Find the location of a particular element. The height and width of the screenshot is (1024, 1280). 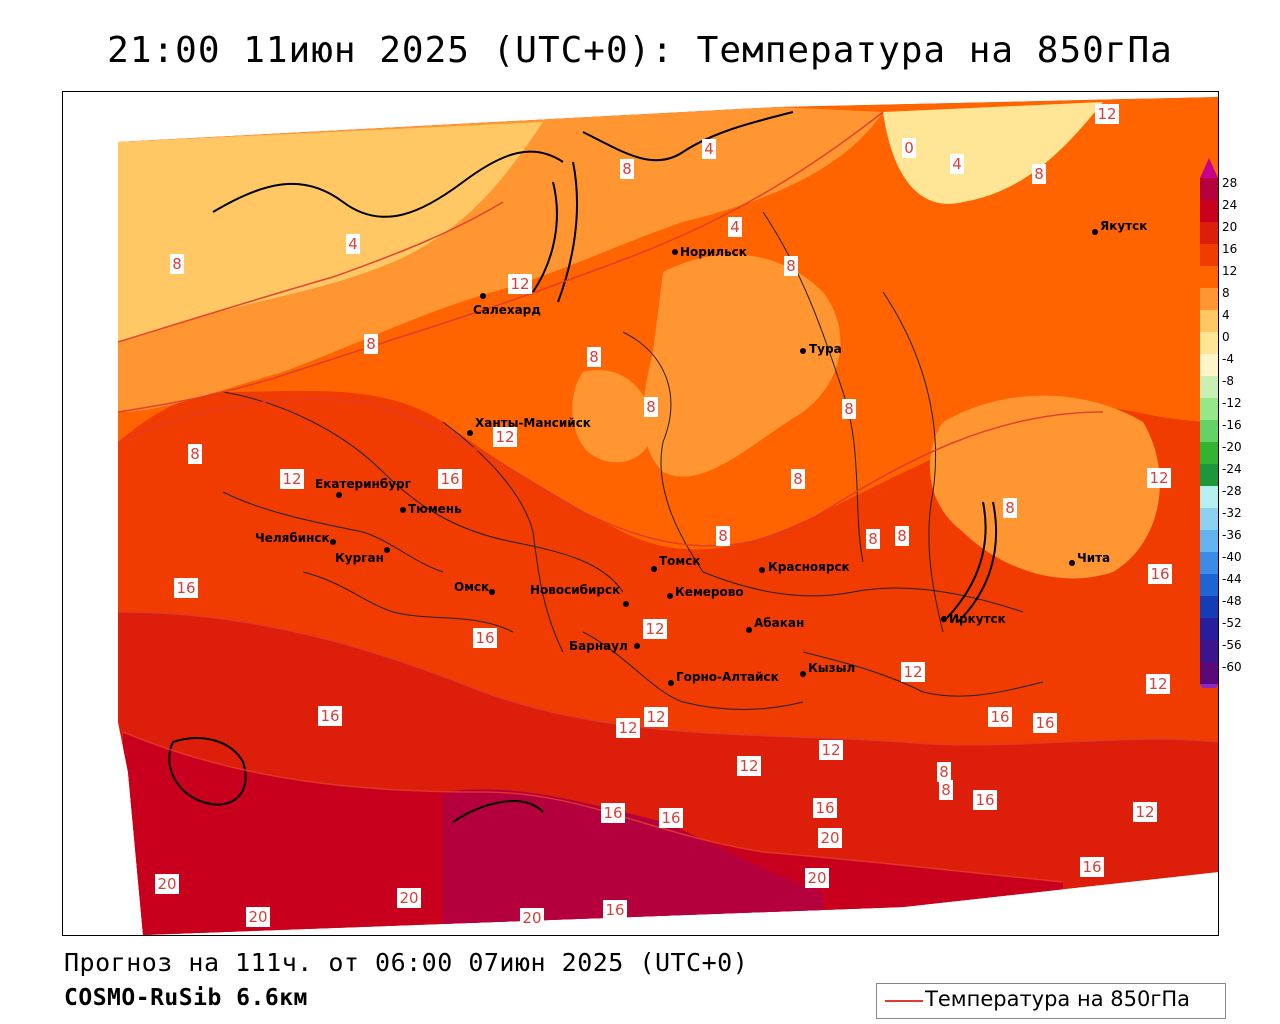

svg-text: 0 is located at coordinates (909, 148).